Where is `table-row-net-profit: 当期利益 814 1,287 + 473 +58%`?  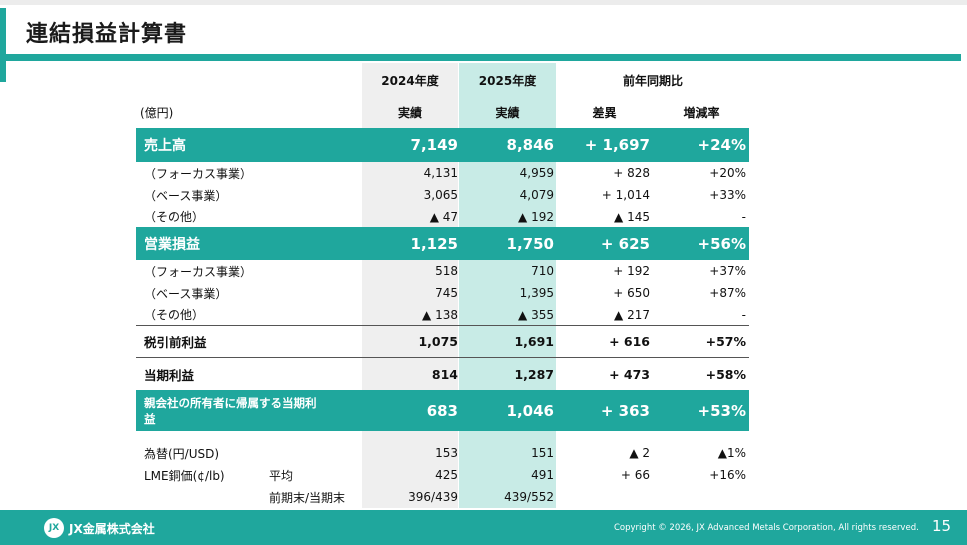 table-row-net-profit: 当期利益 814 1,287 + 473 +58% is located at coordinates (442, 374).